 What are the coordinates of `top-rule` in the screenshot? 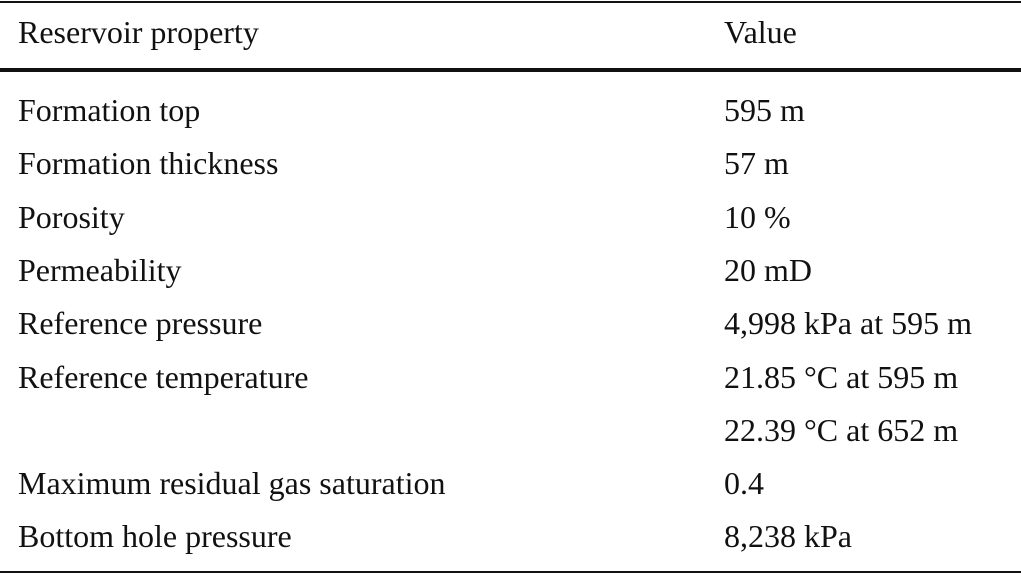 It's located at (510, 2).